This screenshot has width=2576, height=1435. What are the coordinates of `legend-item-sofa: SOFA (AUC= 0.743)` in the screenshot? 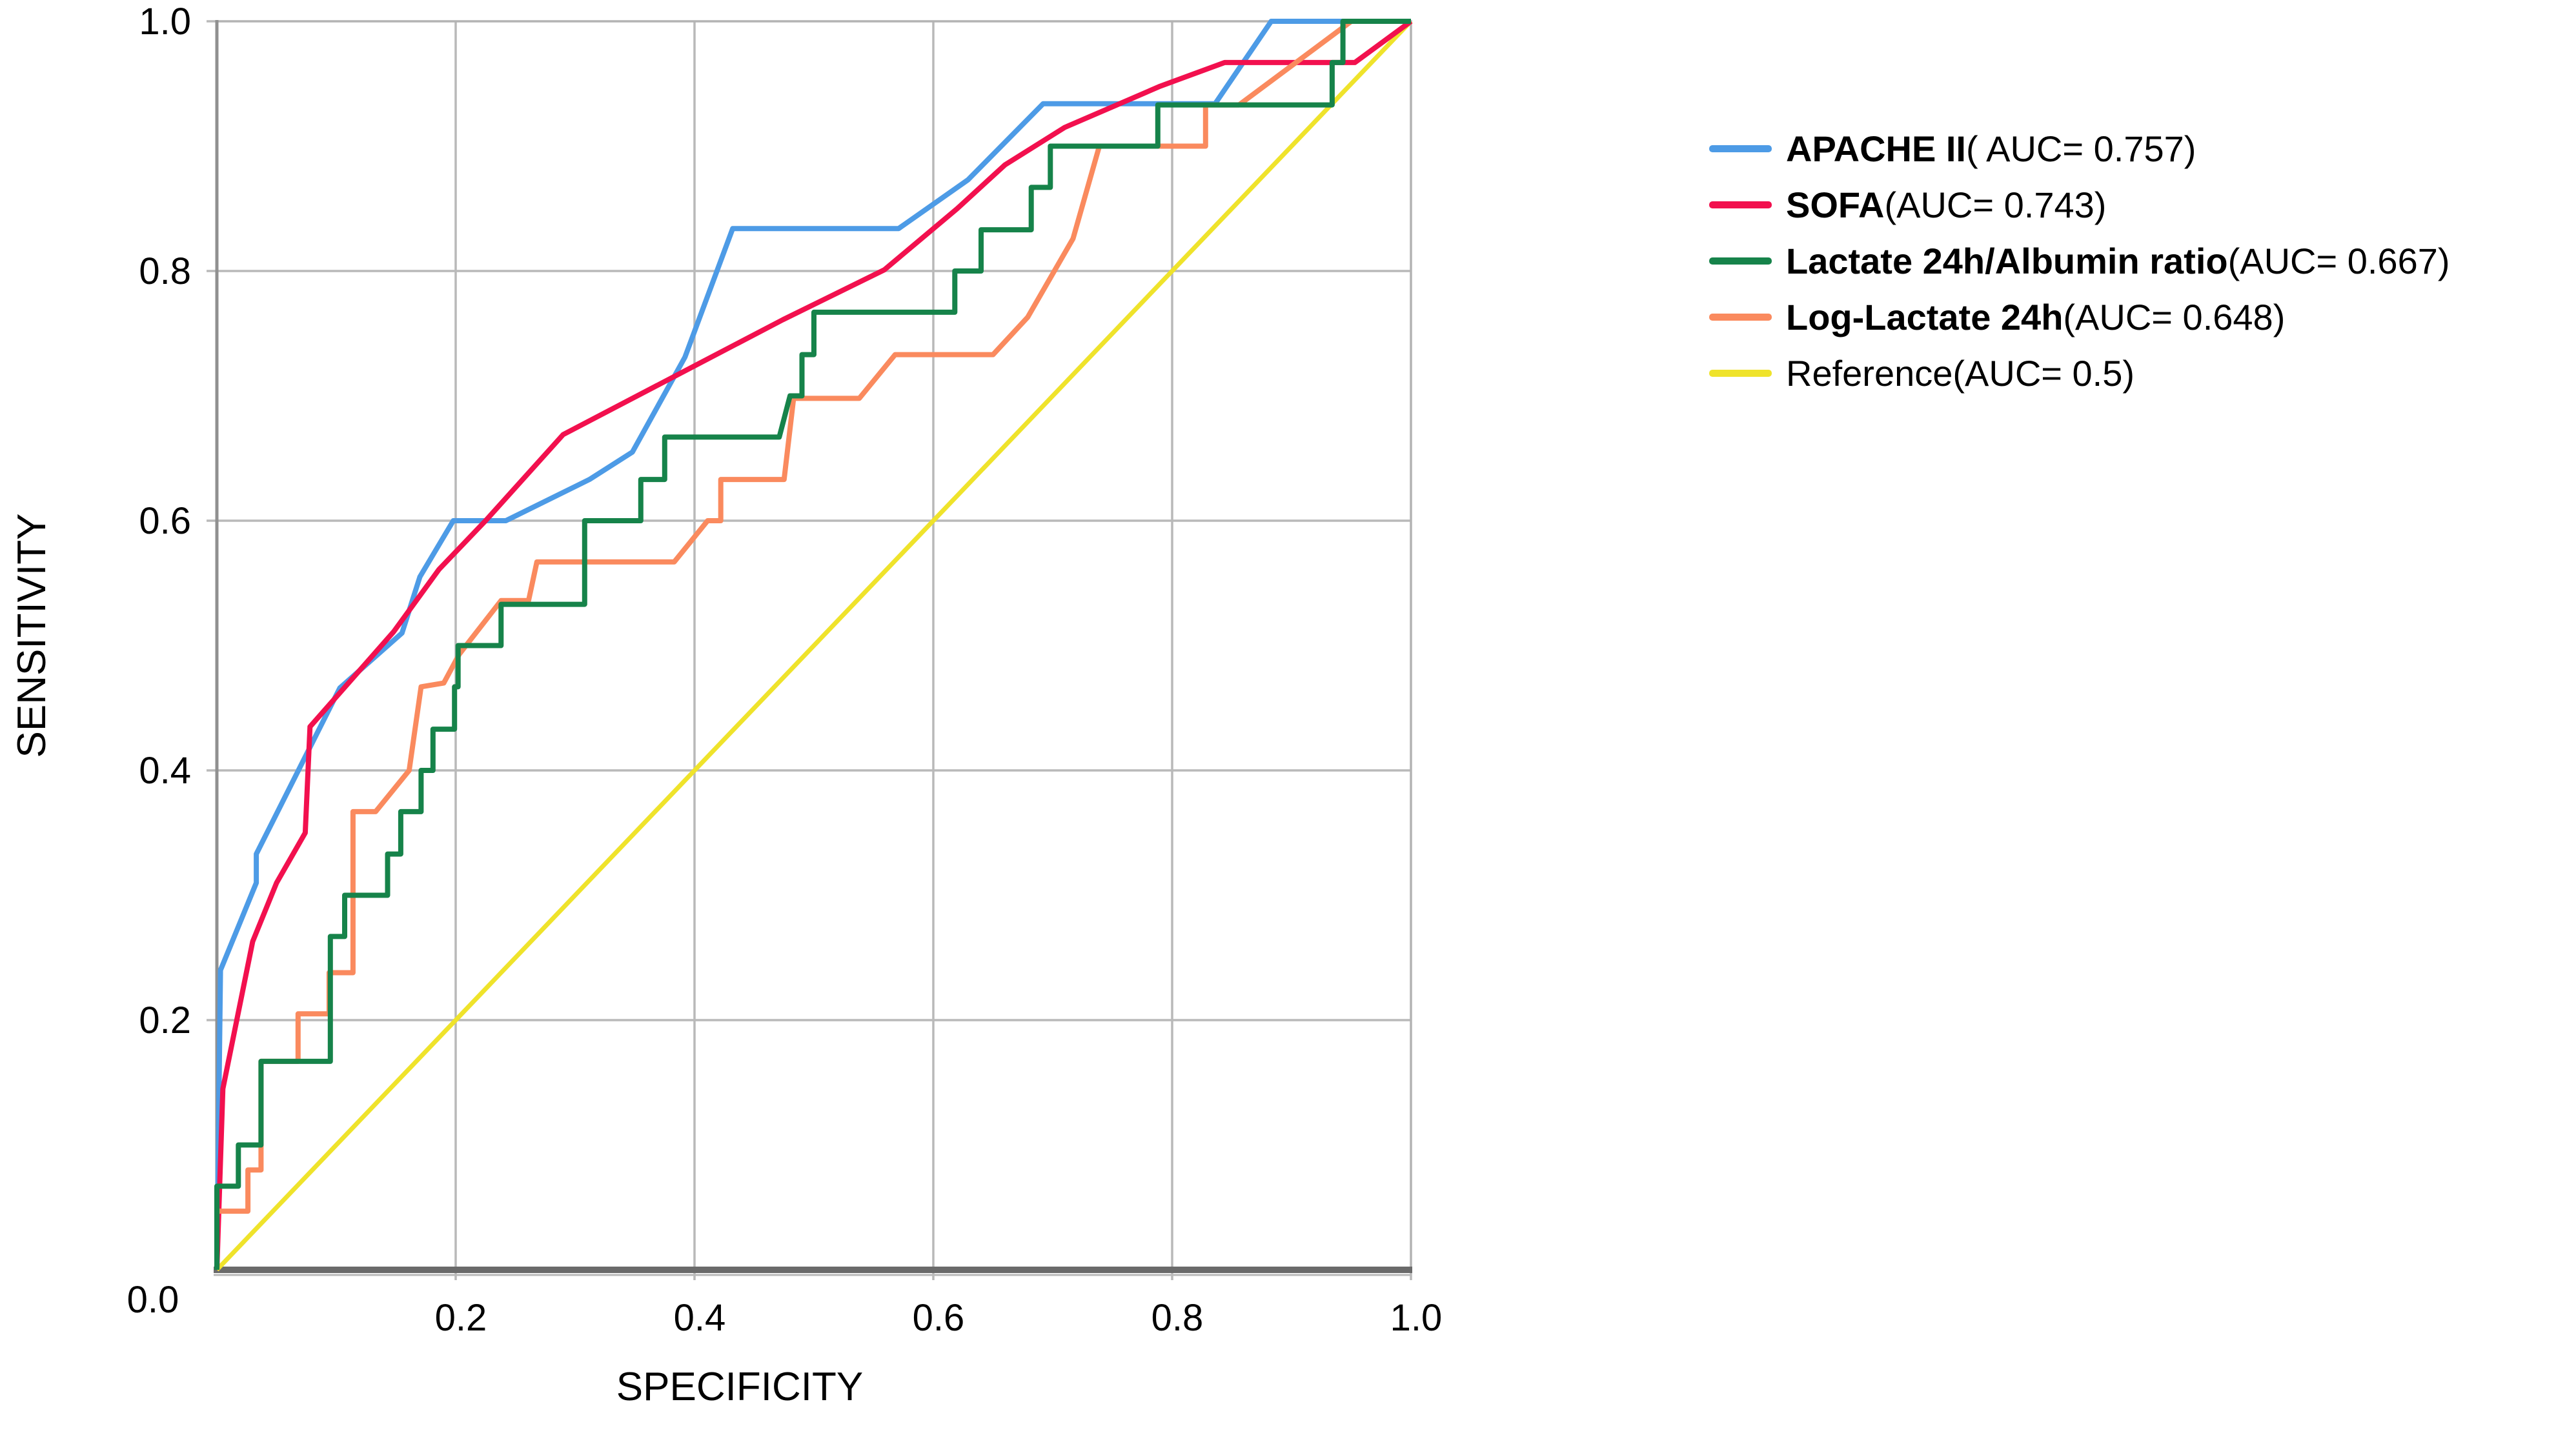 It's located at (2079, 205).